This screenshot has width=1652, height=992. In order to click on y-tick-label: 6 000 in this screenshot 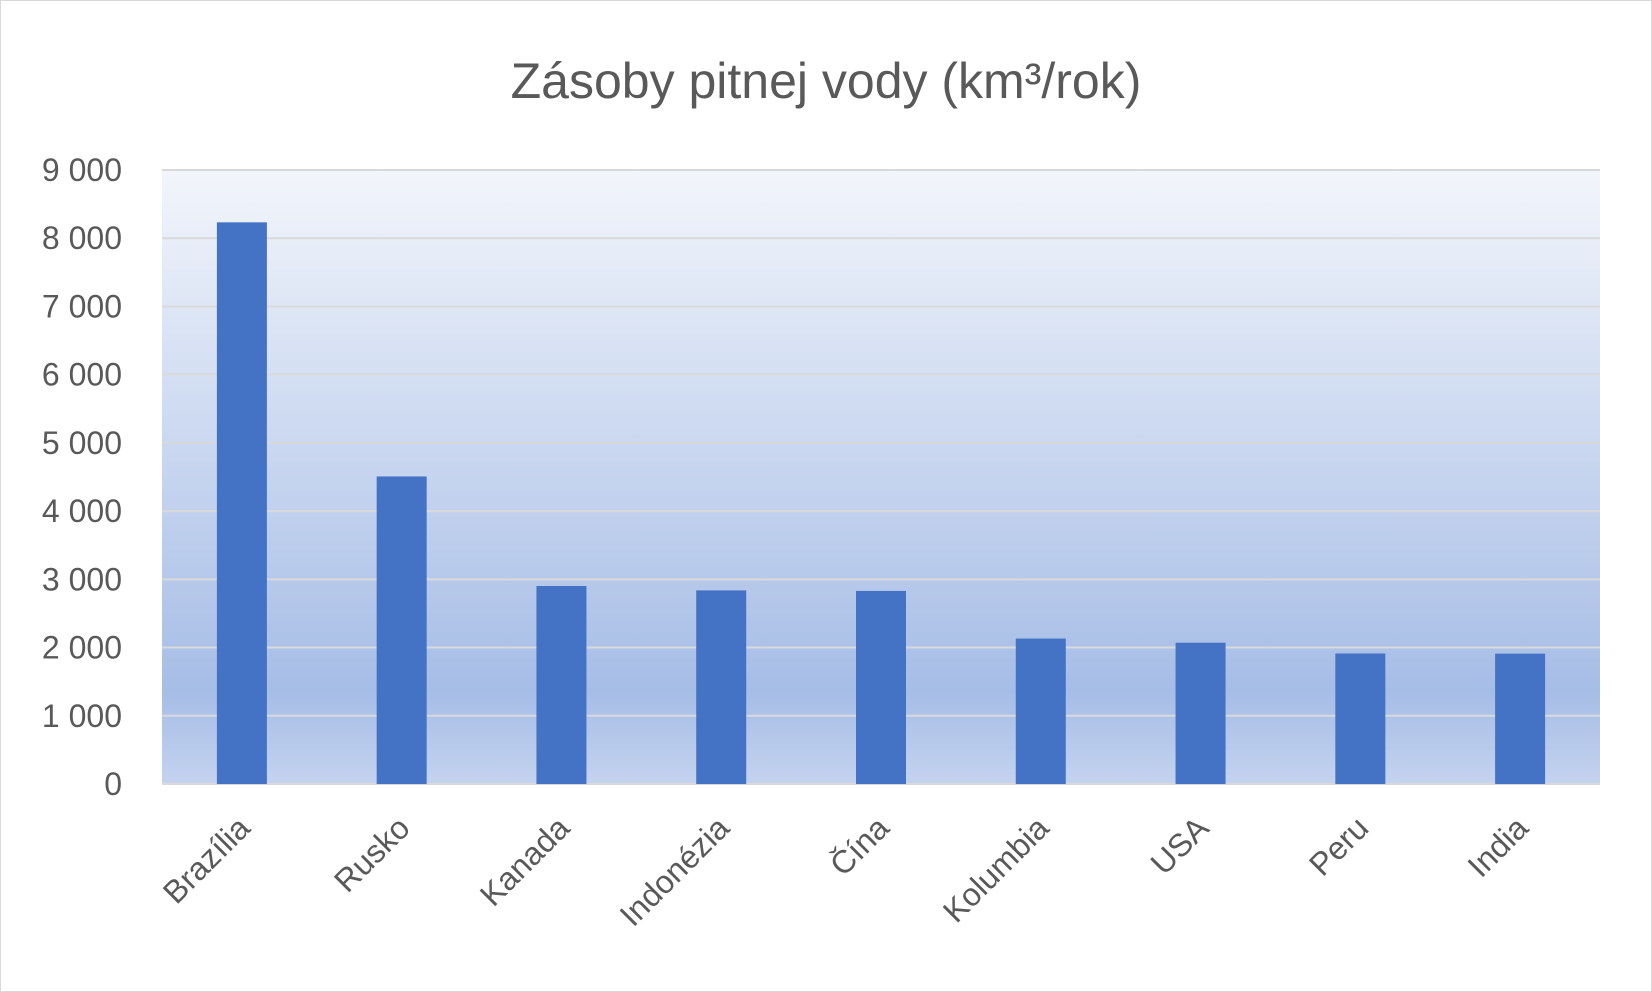, I will do `click(82, 375)`.